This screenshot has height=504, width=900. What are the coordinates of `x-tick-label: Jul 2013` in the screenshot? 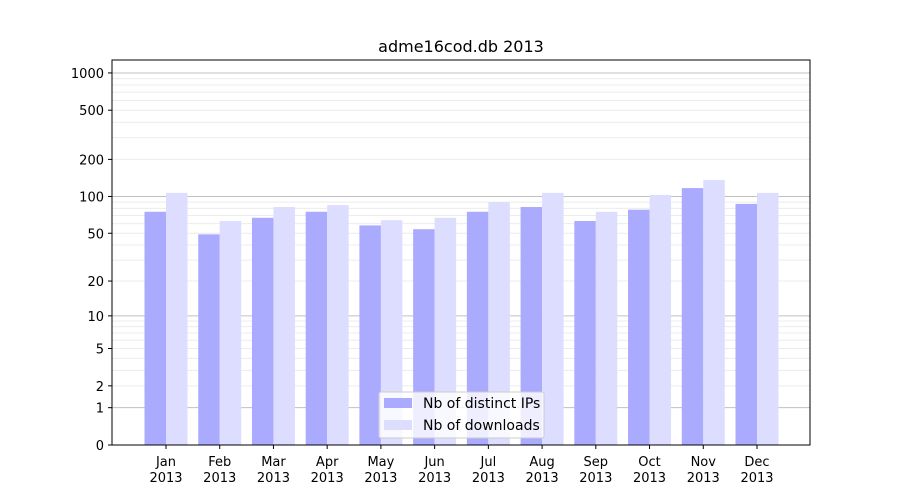 It's located at (488, 470).